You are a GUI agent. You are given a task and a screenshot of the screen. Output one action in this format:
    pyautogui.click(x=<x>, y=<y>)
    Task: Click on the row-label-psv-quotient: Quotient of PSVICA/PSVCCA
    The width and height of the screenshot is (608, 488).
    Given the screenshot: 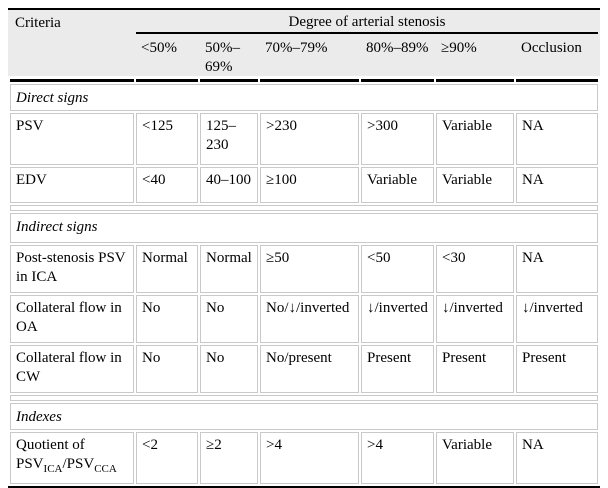 What is the action you would take?
    pyautogui.click(x=72, y=458)
    